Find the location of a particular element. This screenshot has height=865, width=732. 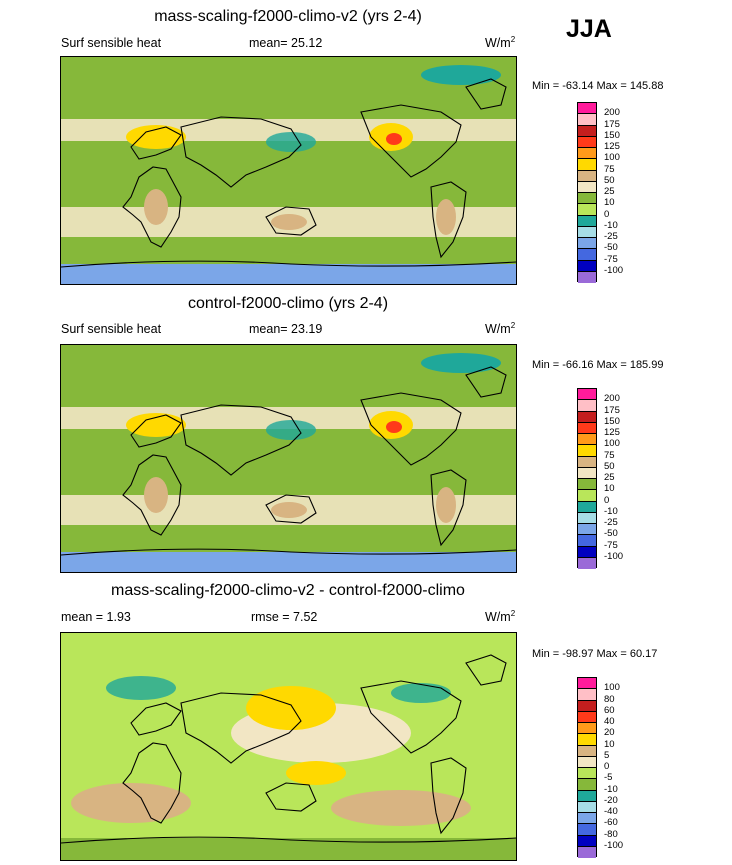

panel-1-mean-label: mean= 25.12 is located at coordinates (286, 43).